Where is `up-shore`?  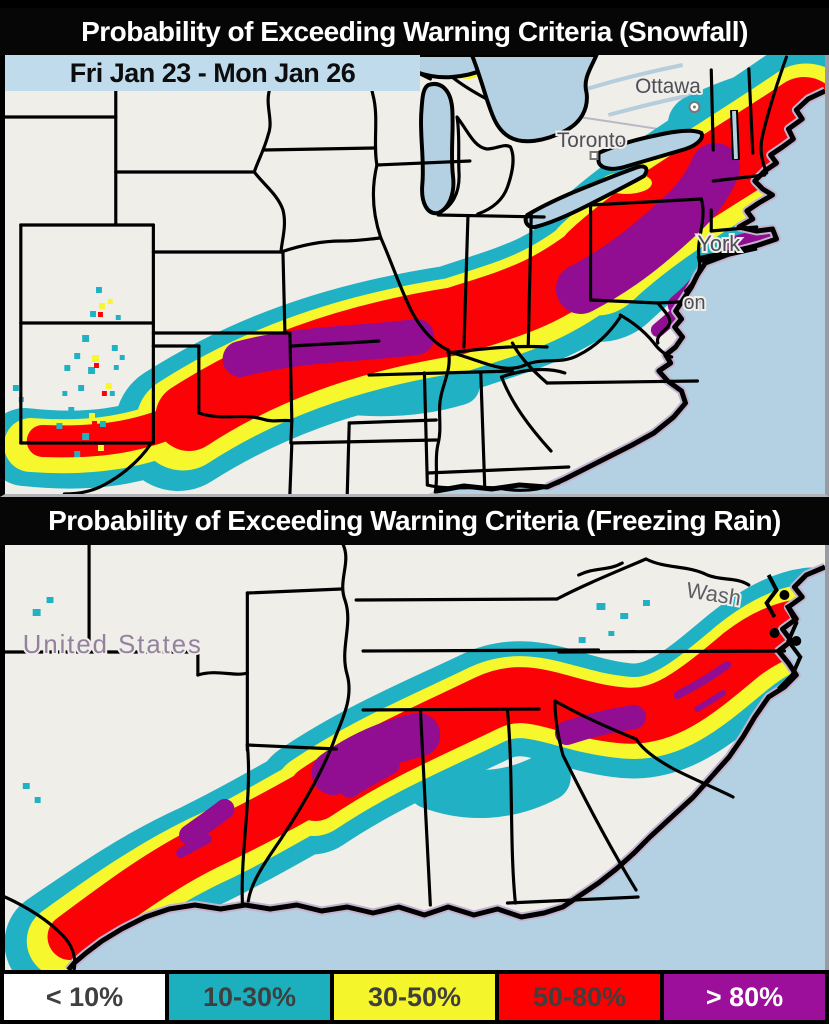 up-shore is located at coordinates (469, 88).